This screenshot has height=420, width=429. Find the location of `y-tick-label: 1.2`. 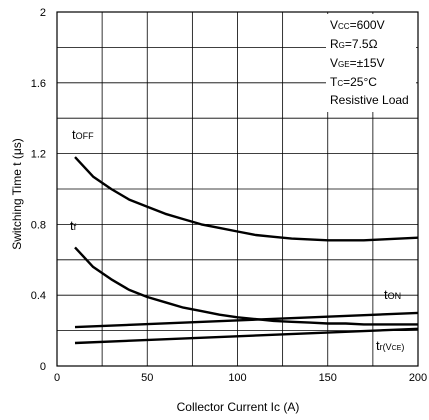

y-tick-label: 1.2 is located at coordinates (38, 155).